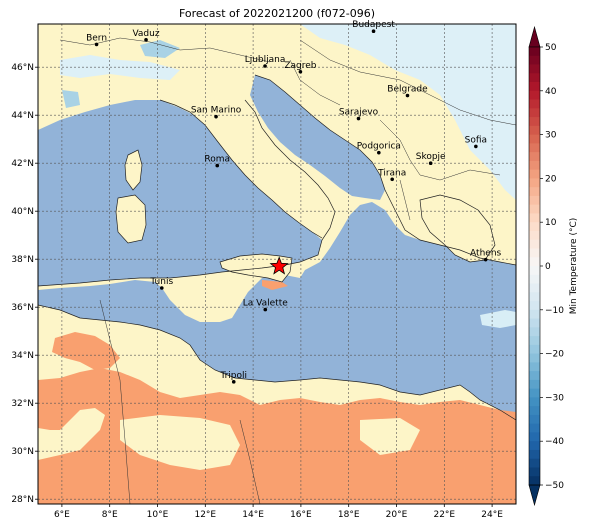 The width and height of the screenshot is (592, 529). What do you see at coordinates (86, 351) in the screenshot?
I see `warm-patch-tunisia` at bounding box center [86, 351].